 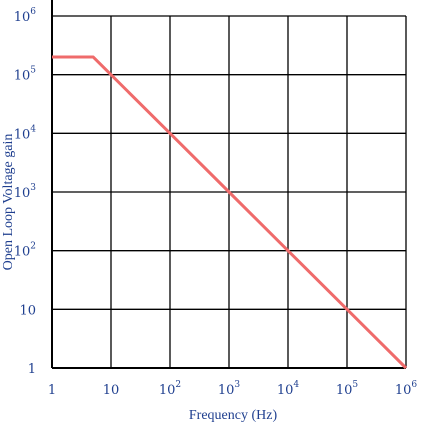 I want to click on x-tick-label: 10⁶, so click(x=406, y=389).